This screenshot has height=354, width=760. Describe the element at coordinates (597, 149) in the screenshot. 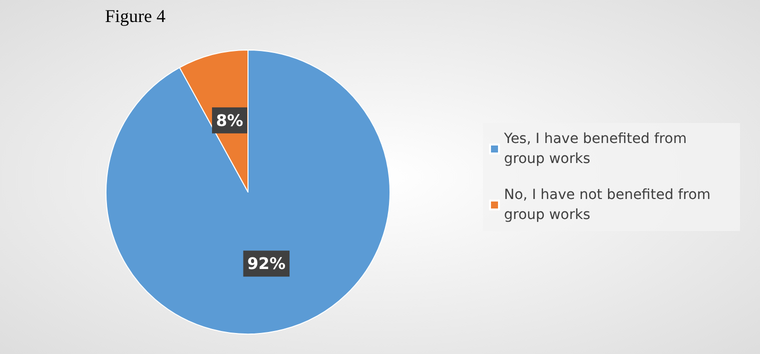

I see `legend-label: Yes, I have benefited from group works` at that location.